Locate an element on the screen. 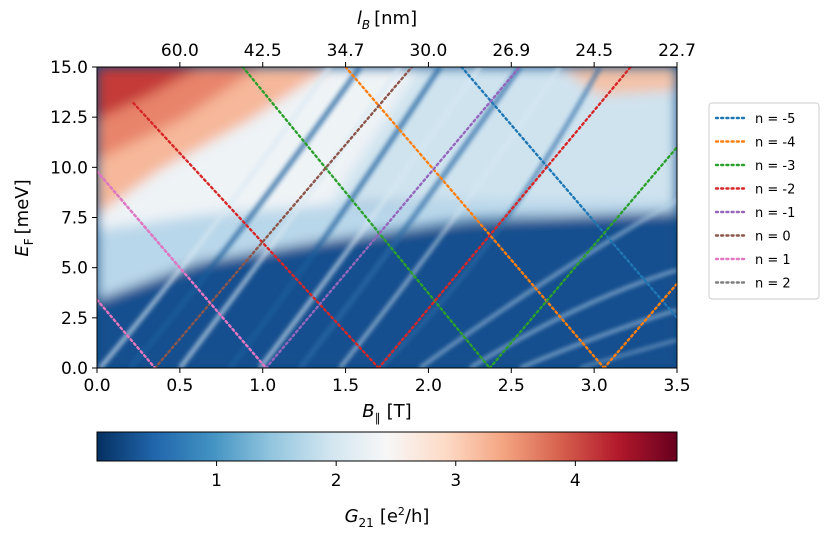 This screenshot has width=830, height=536. colorbar: 1 2 3 4 G21 [e2/h] is located at coordinates (387, 480).